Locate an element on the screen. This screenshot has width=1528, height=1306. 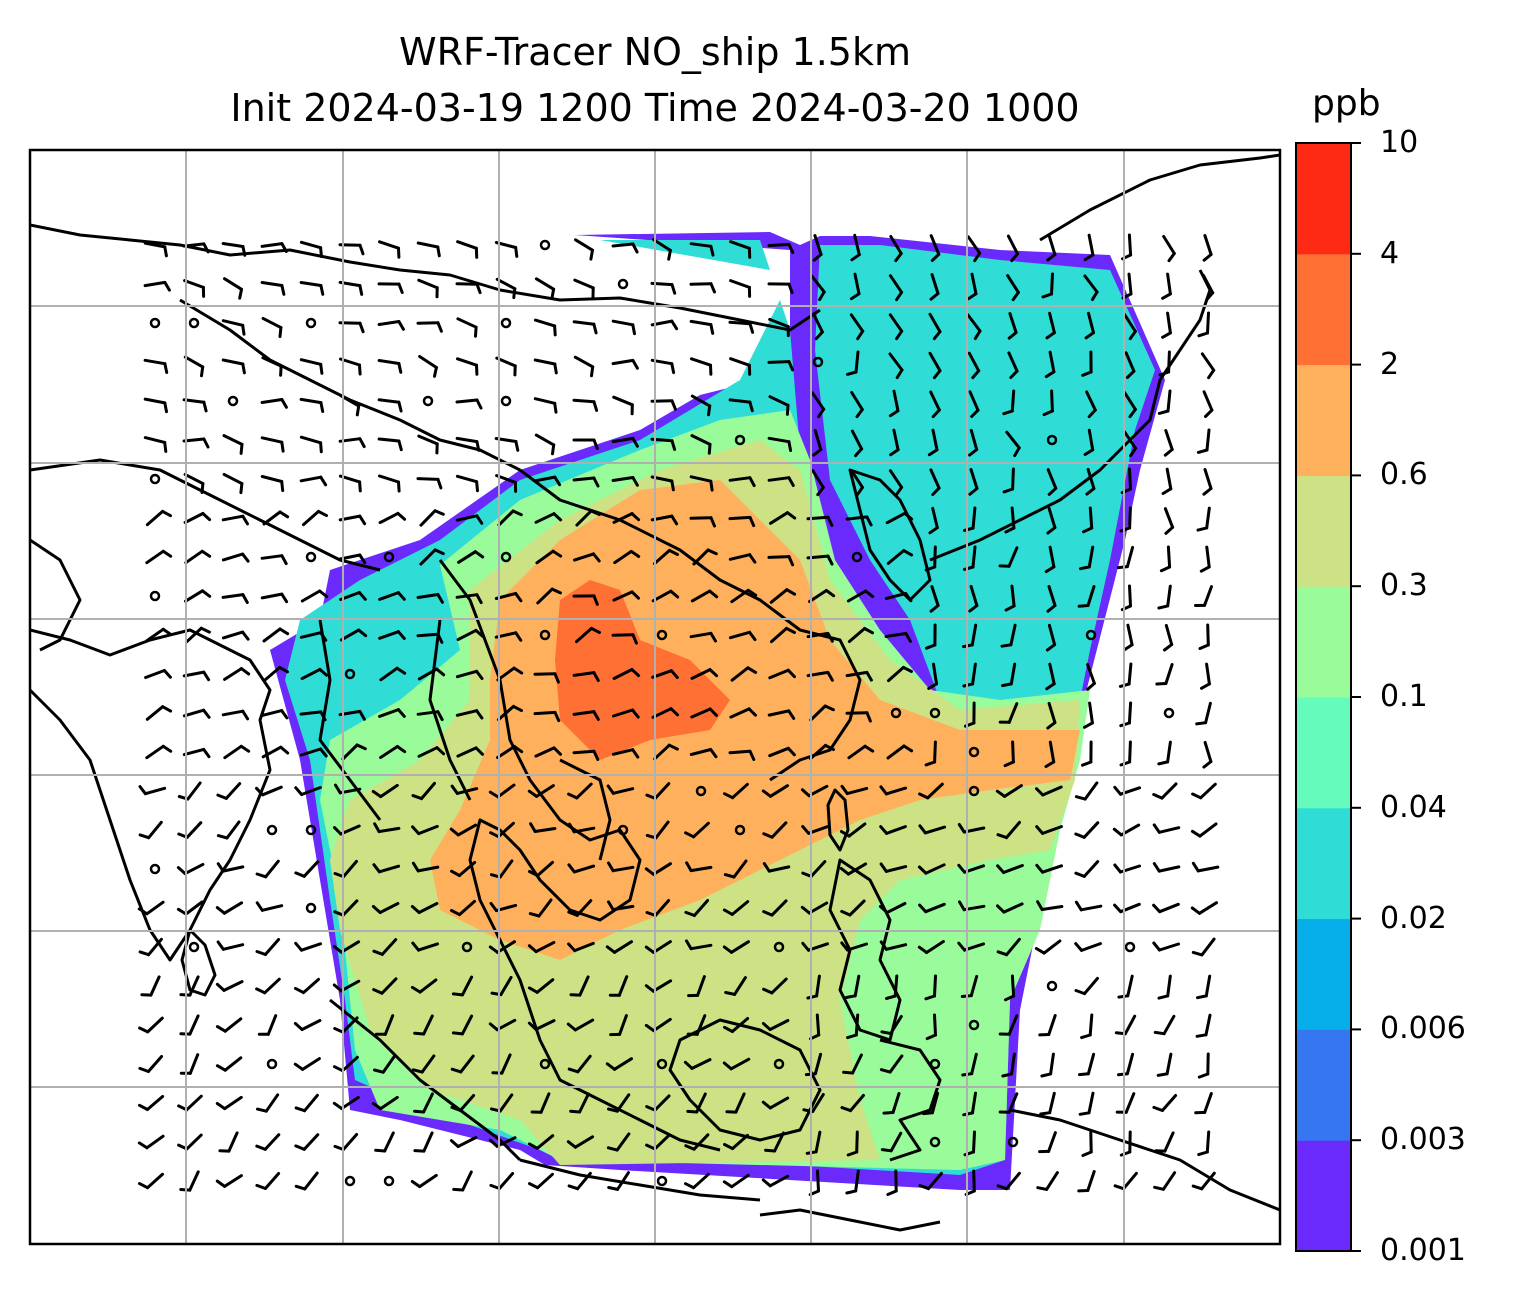
border-himalaya is located at coordinates (205, 515).